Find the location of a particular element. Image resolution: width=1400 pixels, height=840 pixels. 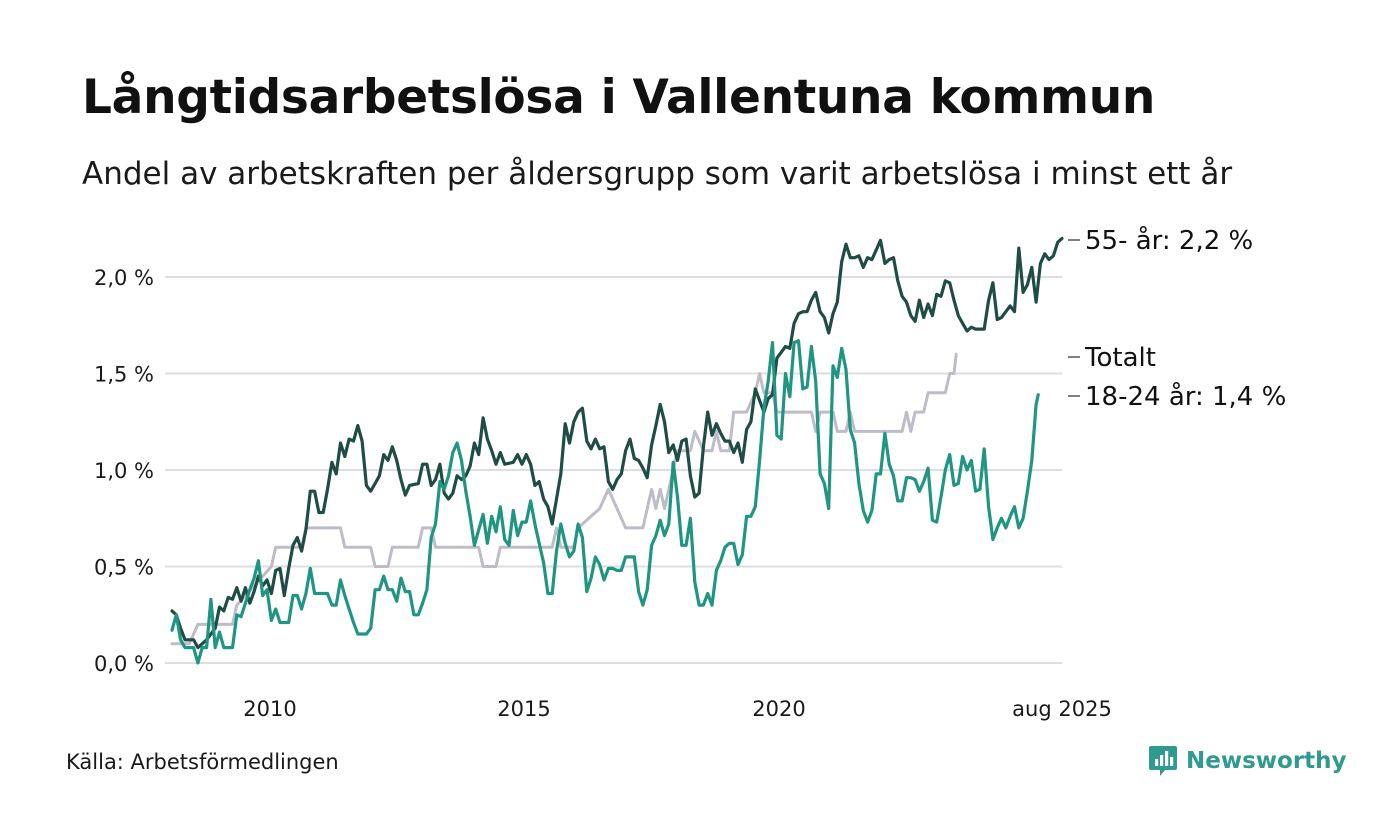

x-axis-tick-labels: 2010 2015 2020 aug 2025 is located at coordinates (677, 709).